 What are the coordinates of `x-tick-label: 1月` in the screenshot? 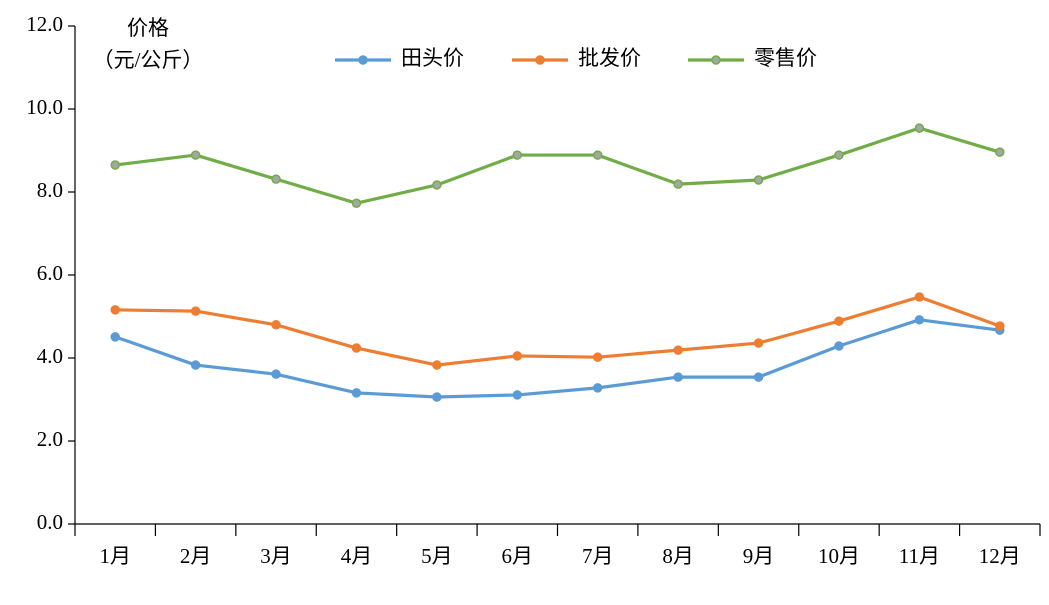 It's located at (115, 556).